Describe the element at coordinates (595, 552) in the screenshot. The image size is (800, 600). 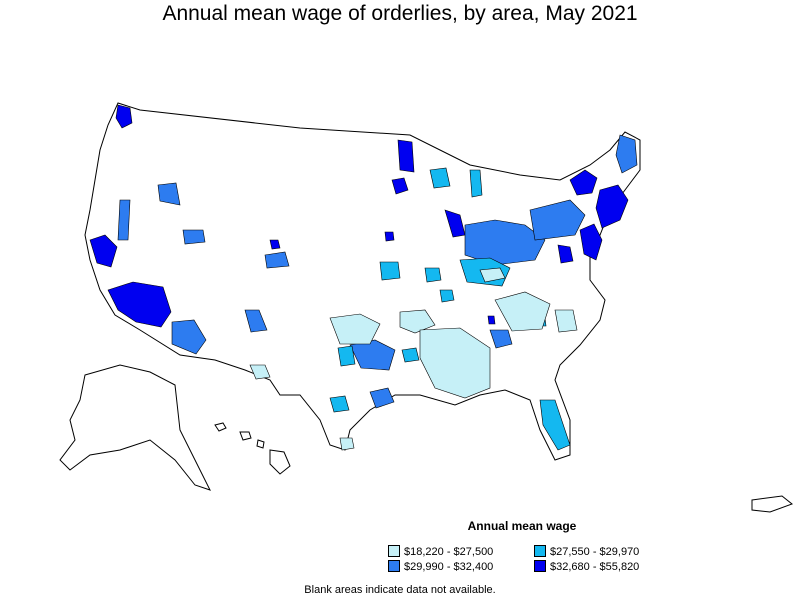
I see `legend-label: $27,550 - $29,970` at that location.